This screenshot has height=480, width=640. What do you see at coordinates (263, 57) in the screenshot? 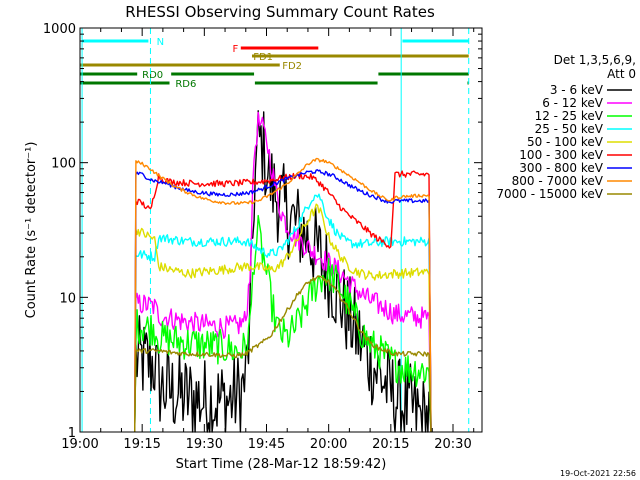
I see `flag-bar-label: FD1` at bounding box center [263, 57].